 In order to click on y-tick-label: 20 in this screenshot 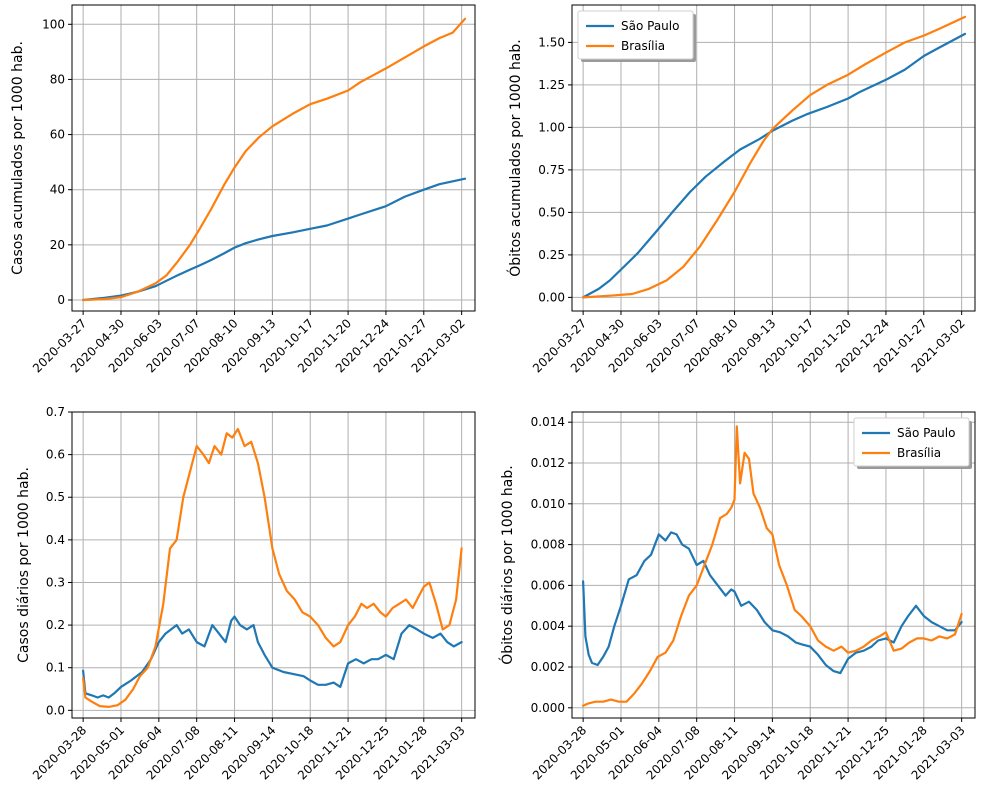, I will do `click(57, 245)`.